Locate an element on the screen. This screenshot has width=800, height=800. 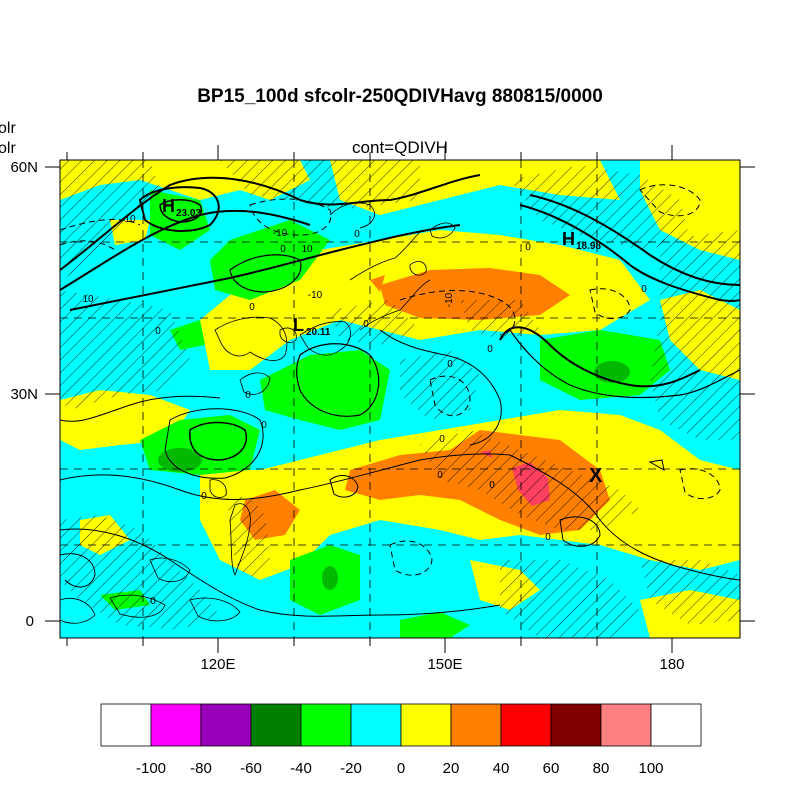
lon-tick-label: 180 is located at coordinates (671, 664).